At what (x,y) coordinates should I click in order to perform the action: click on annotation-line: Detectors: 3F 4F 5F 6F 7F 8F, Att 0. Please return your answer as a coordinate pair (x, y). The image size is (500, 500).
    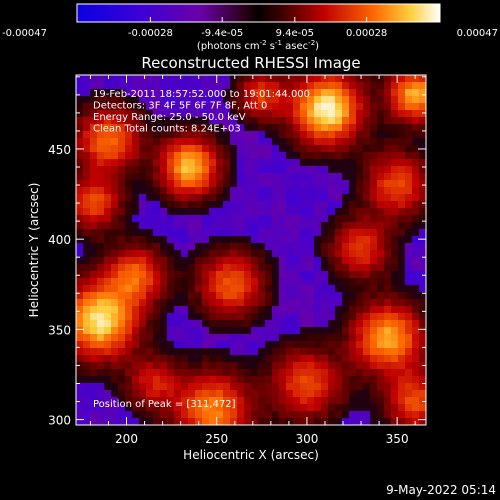
    Looking at the image, I should click on (180, 106).